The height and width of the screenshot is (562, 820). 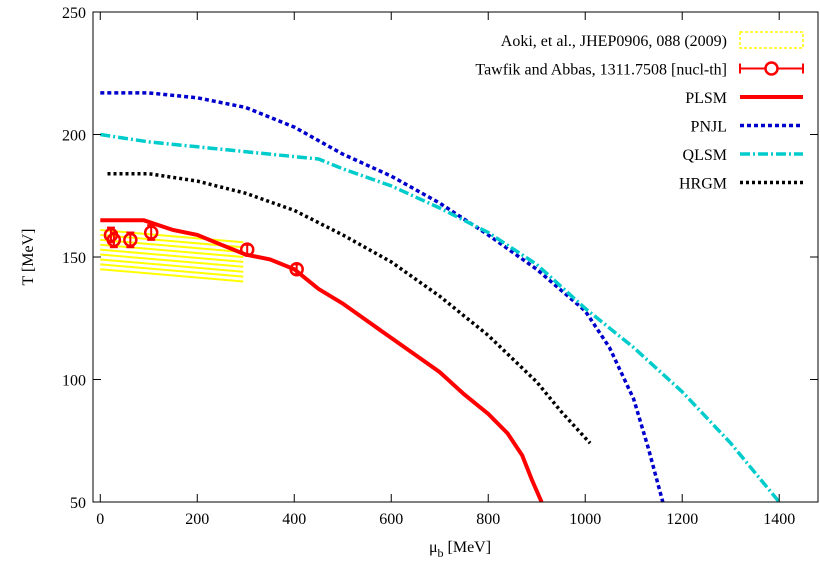 What do you see at coordinates (74, 136) in the screenshot?
I see `y-tick-label: 200` at bounding box center [74, 136].